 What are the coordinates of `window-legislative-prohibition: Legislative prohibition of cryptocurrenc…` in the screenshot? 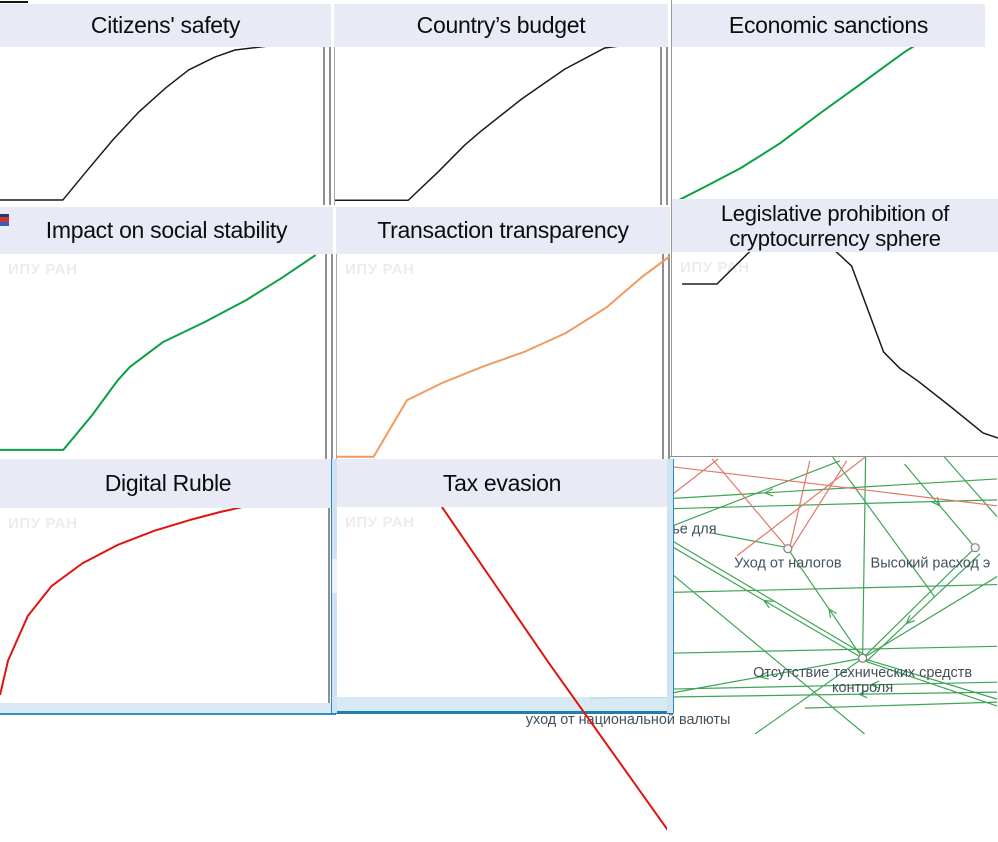 It's located at (834, 327).